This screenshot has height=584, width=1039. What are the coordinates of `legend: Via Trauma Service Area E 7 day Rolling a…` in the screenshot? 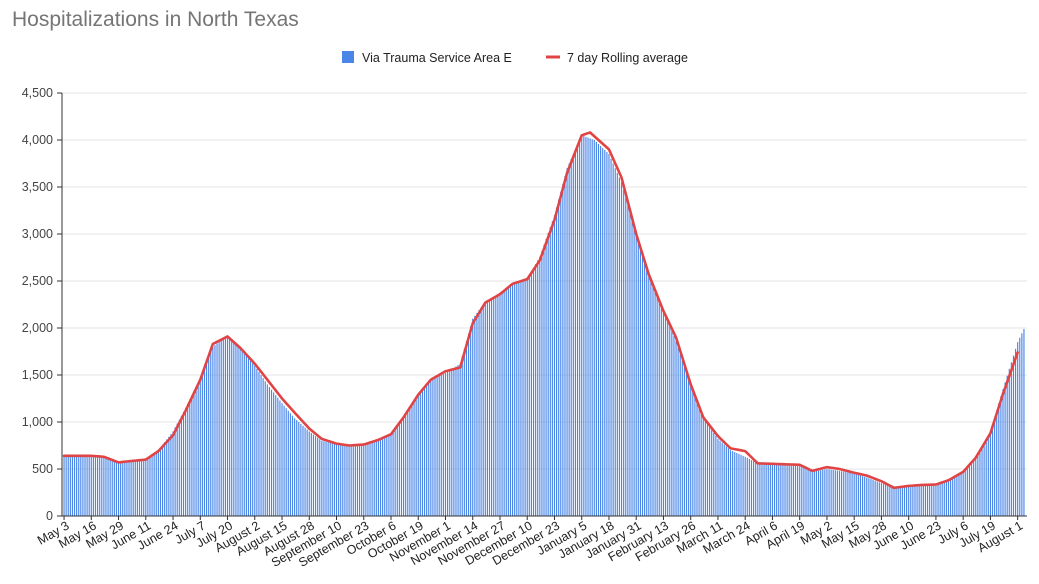 It's located at (515, 58).